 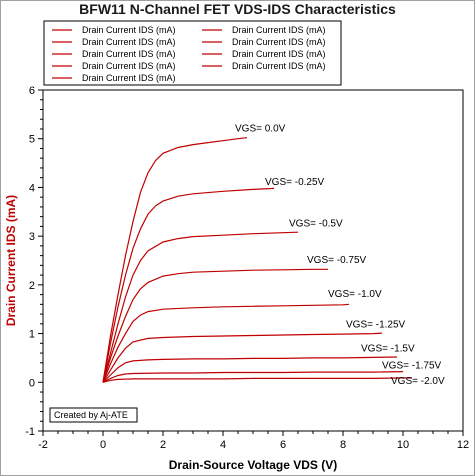 I want to click on curve-annotation: VGS= -0.25V, so click(x=295, y=182).